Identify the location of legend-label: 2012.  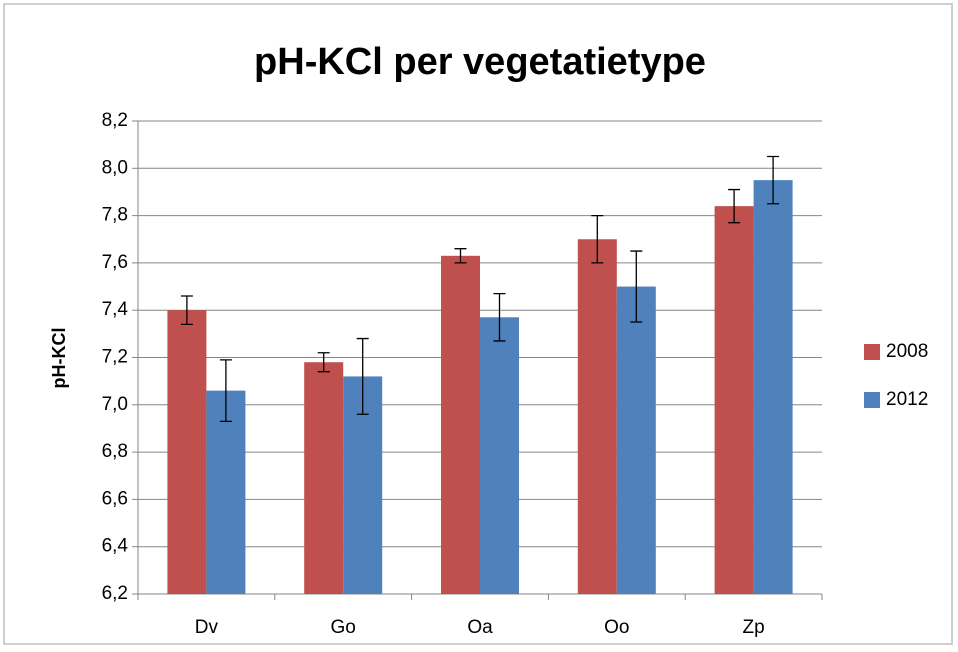
(907, 399).